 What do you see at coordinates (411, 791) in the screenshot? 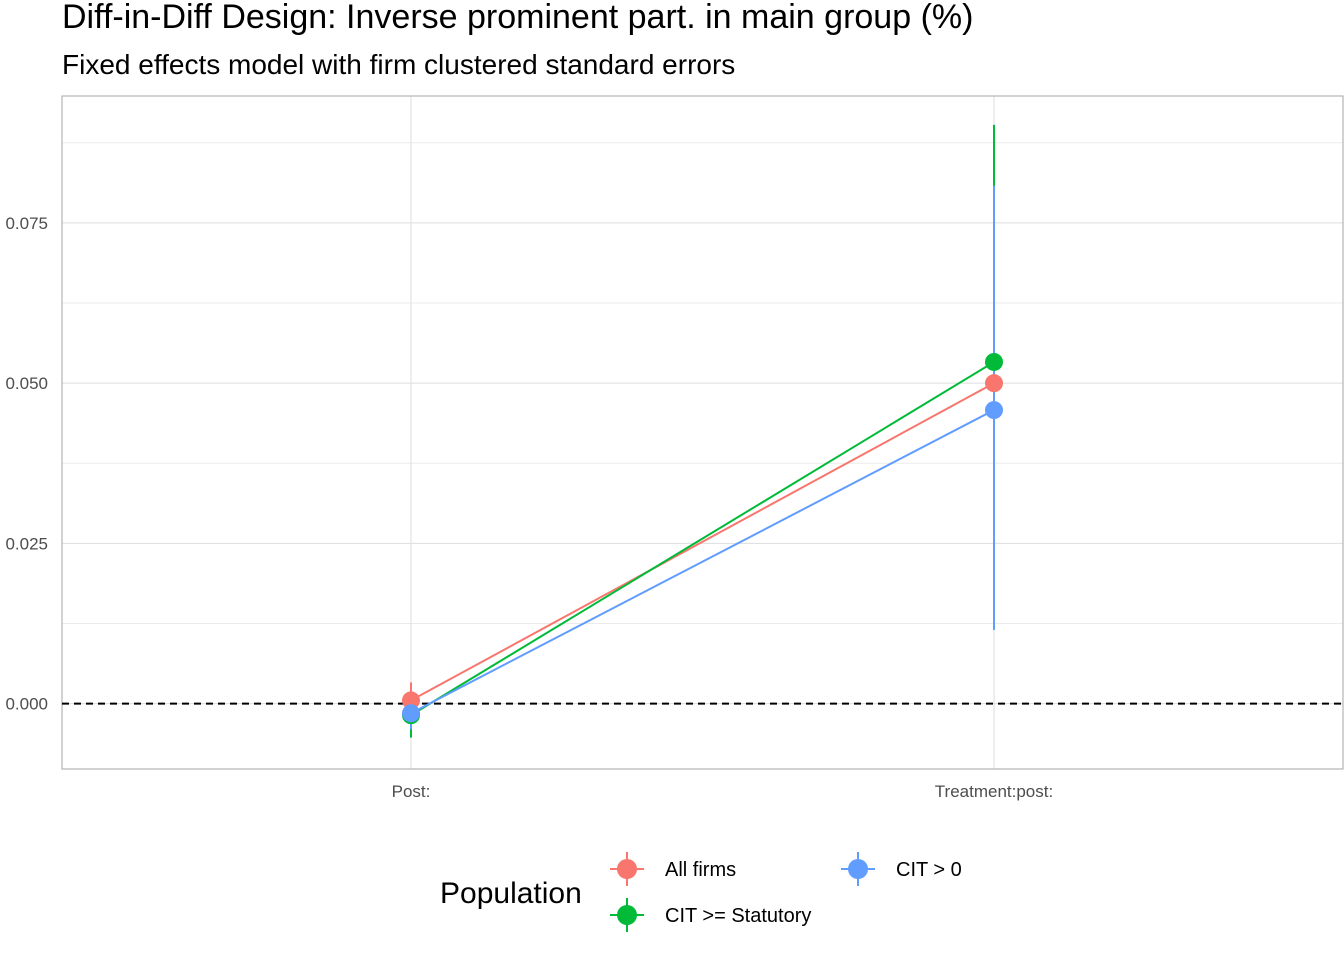
I see `x-tick-label: Post:` at bounding box center [411, 791].